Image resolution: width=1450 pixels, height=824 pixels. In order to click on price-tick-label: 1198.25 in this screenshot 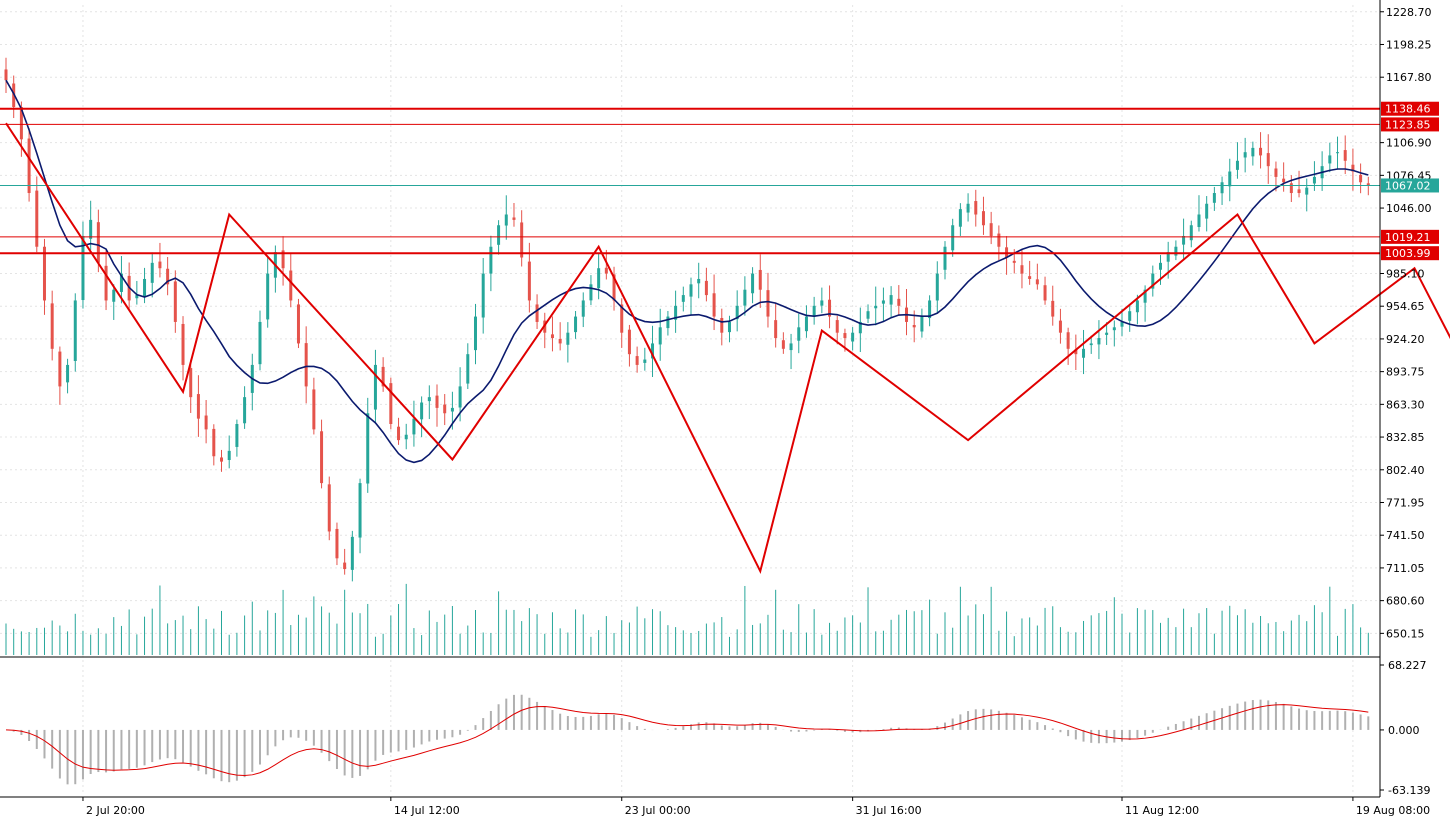, I will do `click(1409, 44)`.